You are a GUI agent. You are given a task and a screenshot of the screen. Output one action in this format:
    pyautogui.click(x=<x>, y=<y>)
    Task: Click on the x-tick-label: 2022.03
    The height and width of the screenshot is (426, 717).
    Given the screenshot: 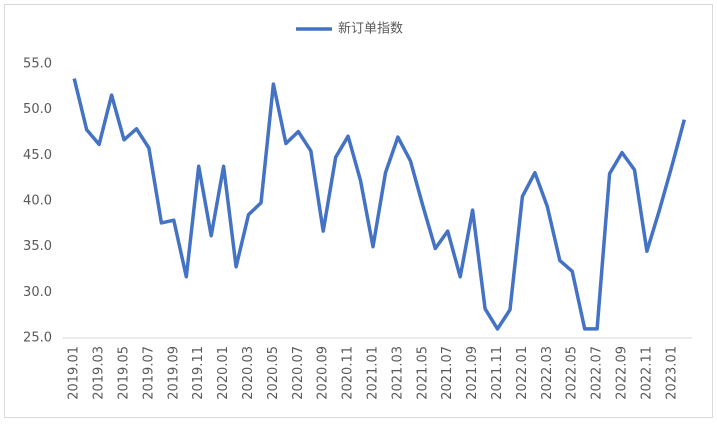 What is the action you would take?
    pyautogui.click(x=547, y=373)
    